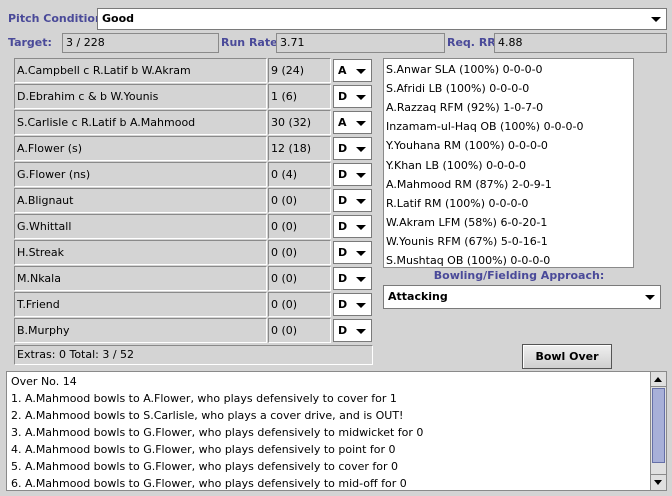 This screenshot has width=672, height=496. I want to click on approach-label: Bowling/Fielding Approach:, so click(519, 275).